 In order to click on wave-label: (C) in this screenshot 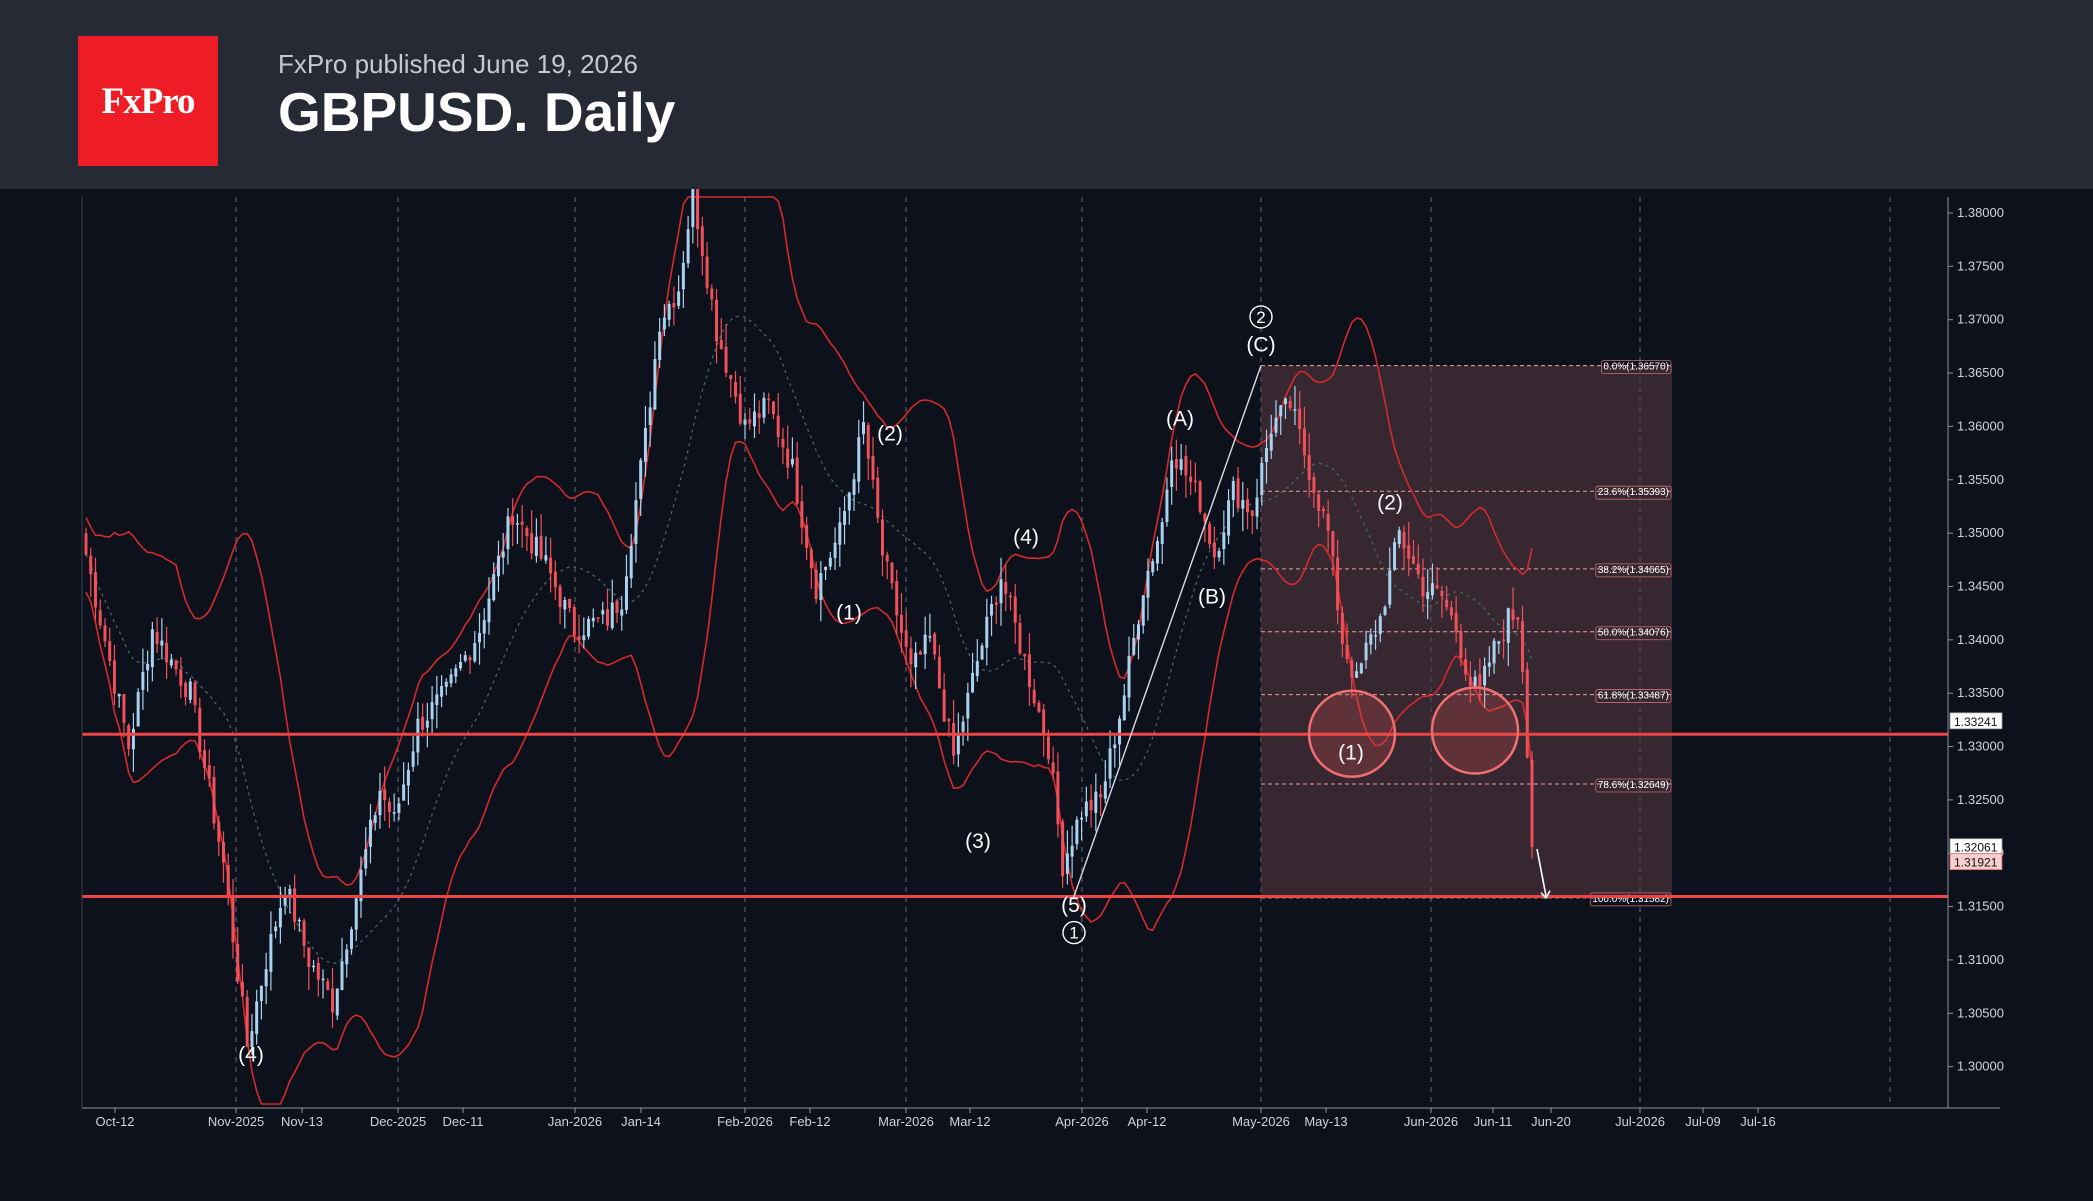, I will do `click(1260, 345)`.